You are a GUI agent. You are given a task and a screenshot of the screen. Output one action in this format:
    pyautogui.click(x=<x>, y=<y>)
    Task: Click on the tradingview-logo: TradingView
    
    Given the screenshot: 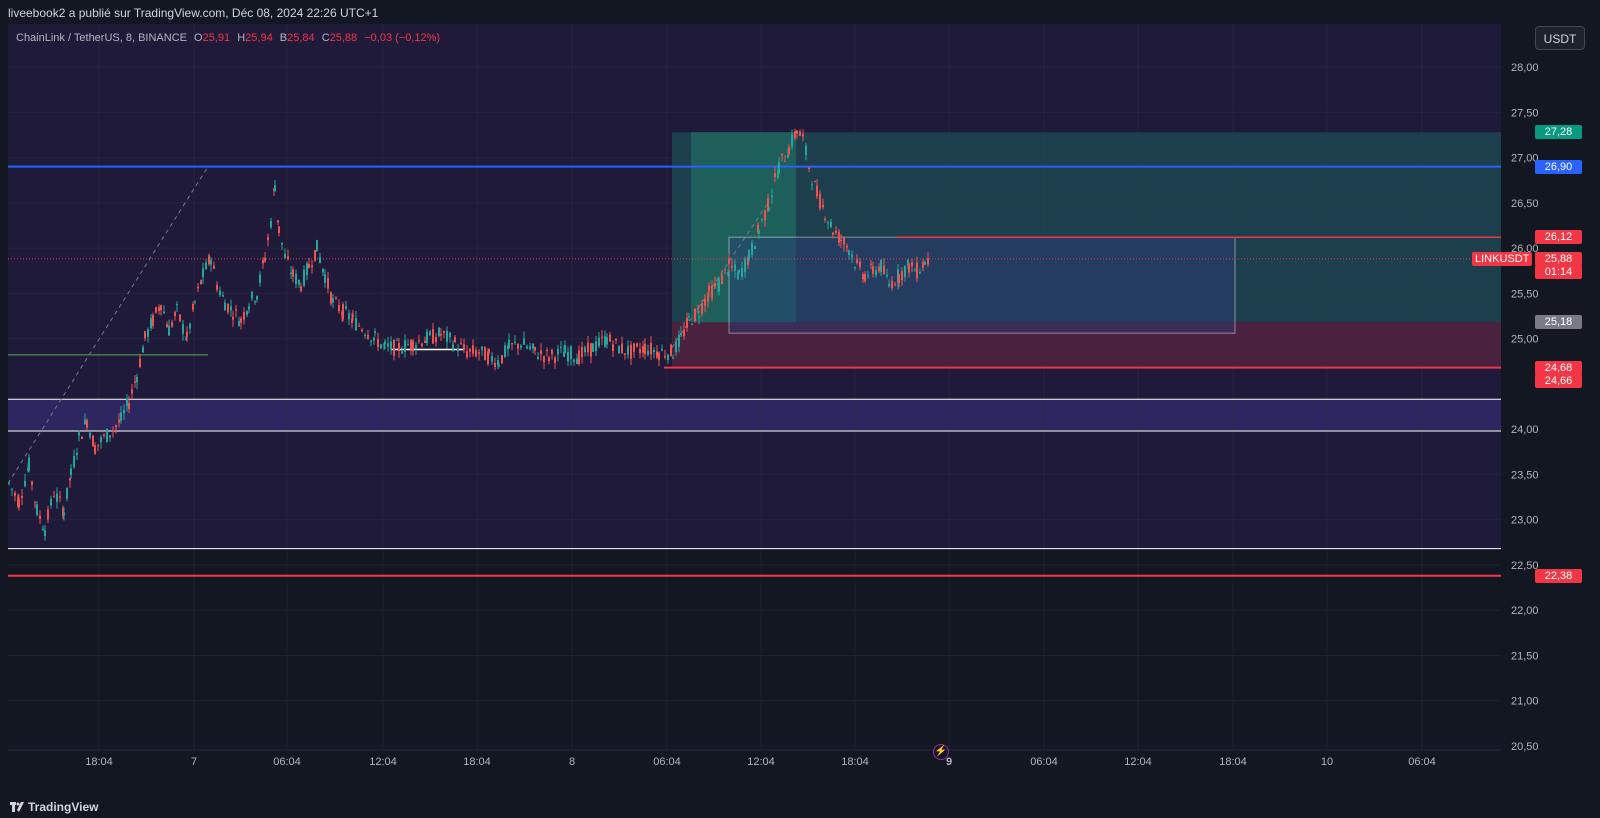 What is the action you would take?
    pyautogui.click(x=54, y=807)
    